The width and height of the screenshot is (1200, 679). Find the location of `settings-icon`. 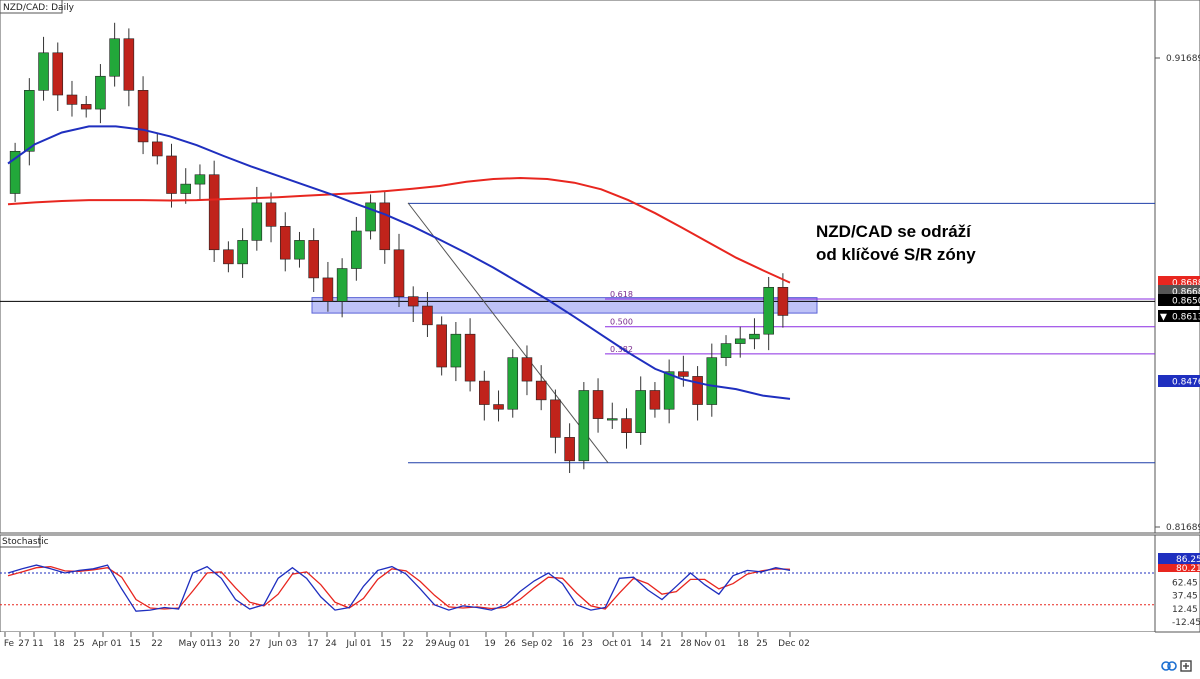

settings-icon is located at coordinates (1186, 666).